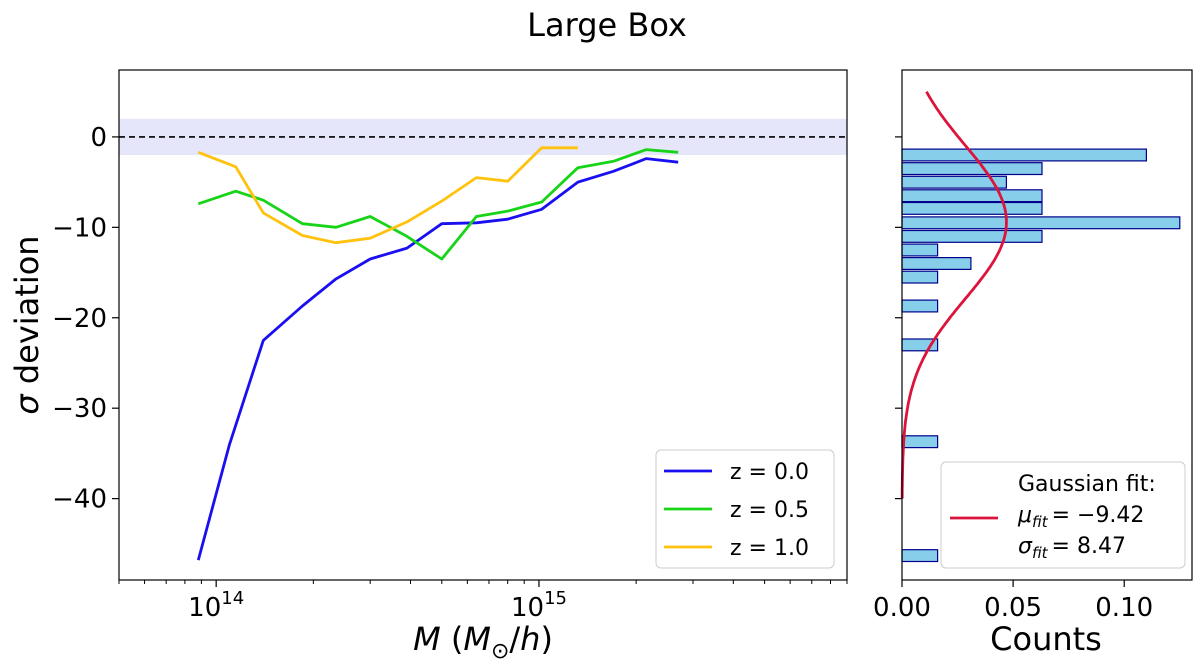  I want to click on gaussian-legend: Gaussian fit: μfit = −9.42 σfit = 8.47, so click(1063, 515).